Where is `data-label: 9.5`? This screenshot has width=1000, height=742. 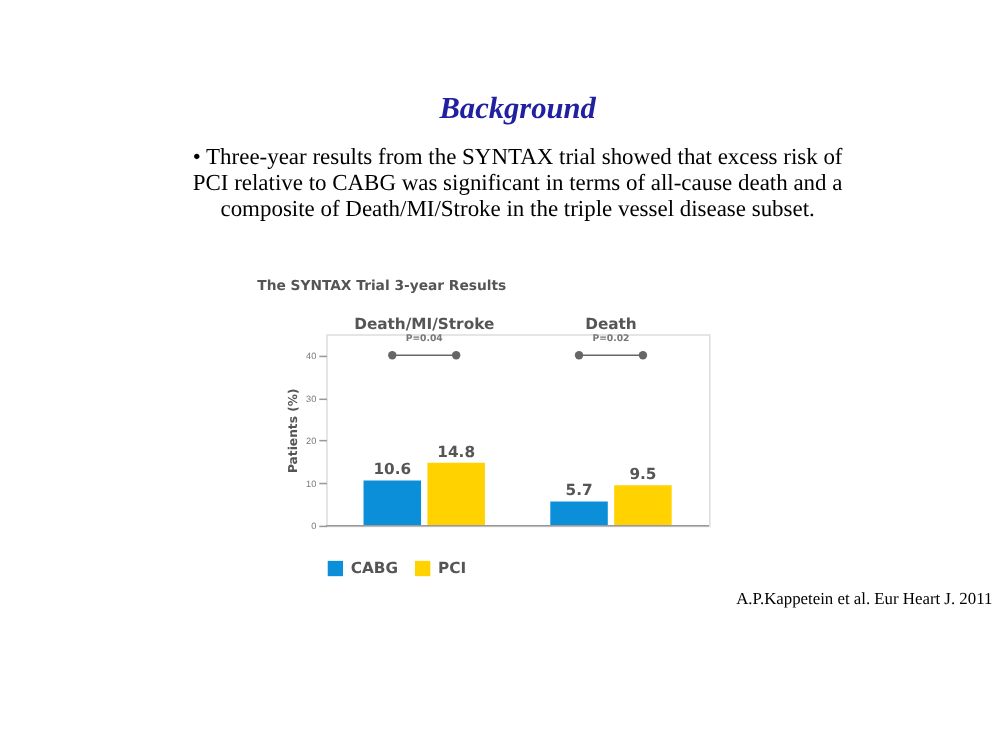
data-label: 9.5 is located at coordinates (643, 474).